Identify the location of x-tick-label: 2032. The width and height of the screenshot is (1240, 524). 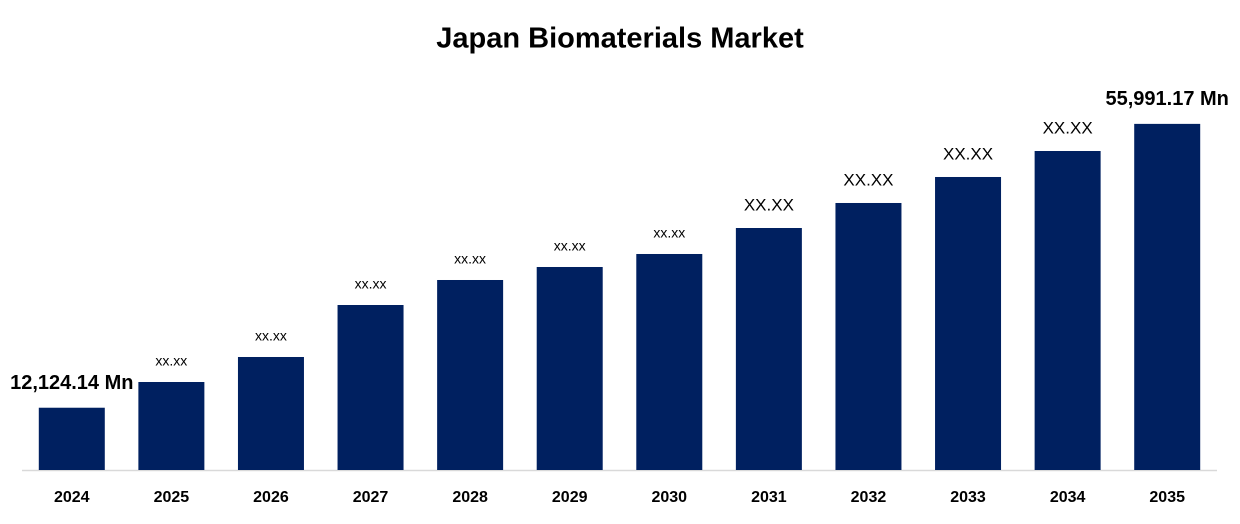
(869, 497).